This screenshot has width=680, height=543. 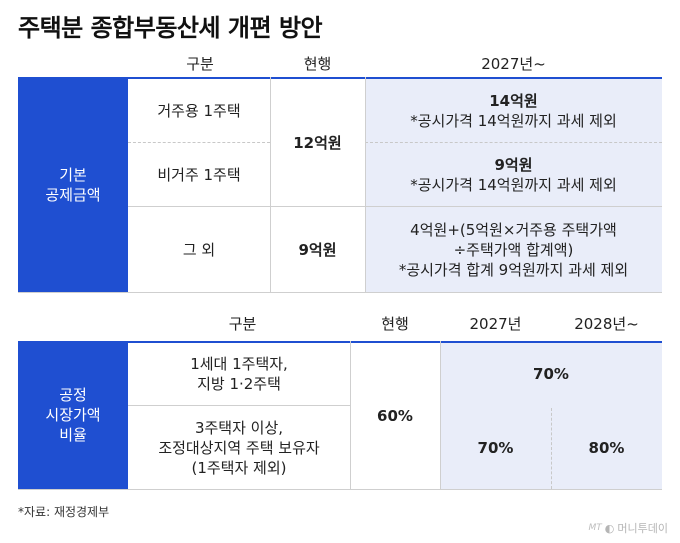 What do you see at coordinates (513, 64) in the screenshot?
I see `table1-header-future: 2027년~` at bounding box center [513, 64].